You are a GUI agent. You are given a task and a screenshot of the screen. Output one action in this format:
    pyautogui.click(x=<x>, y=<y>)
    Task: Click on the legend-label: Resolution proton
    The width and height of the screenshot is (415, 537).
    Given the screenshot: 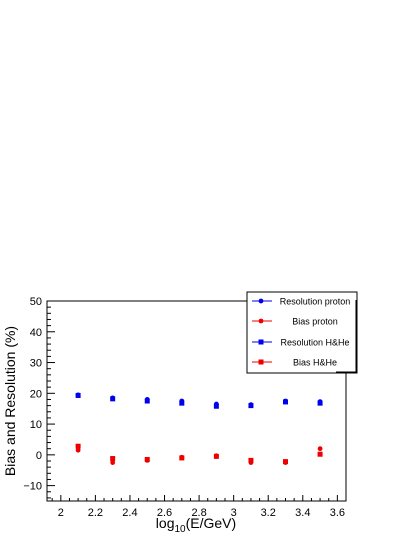 What is the action you would take?
    pyautogui.click(x=315, y=302)
    